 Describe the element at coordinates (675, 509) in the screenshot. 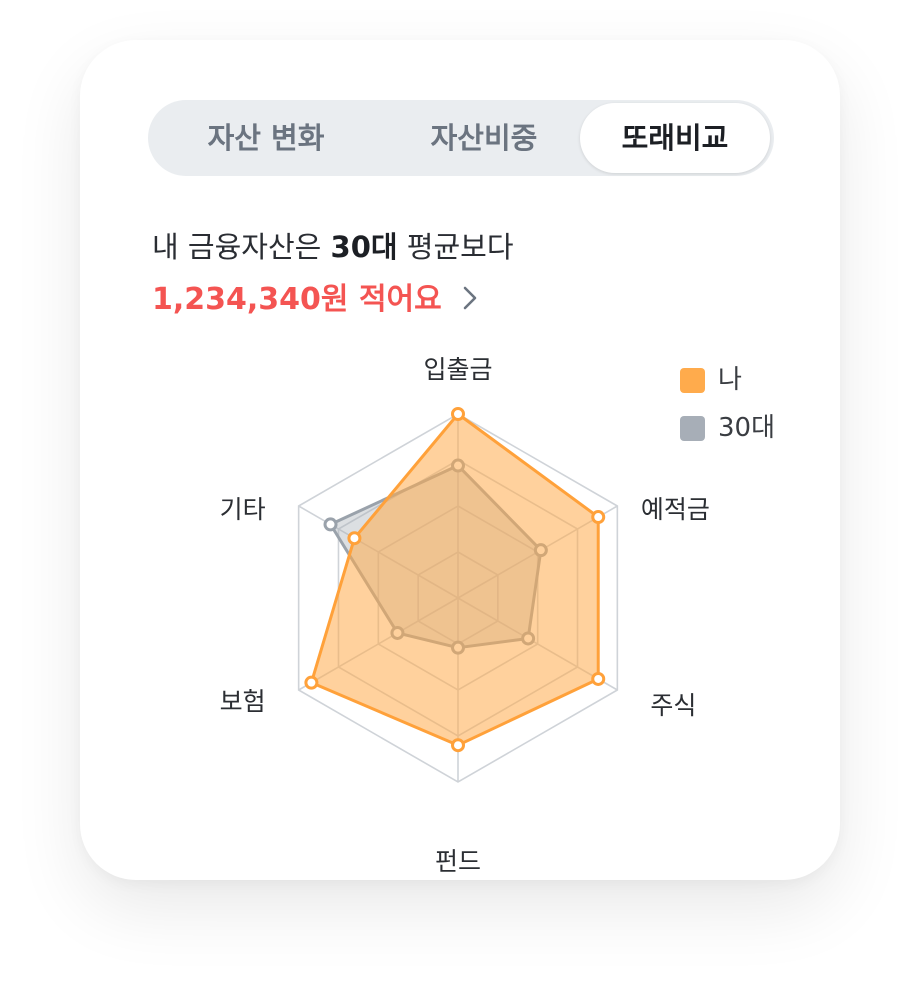

I see `axis-label-1: 예적금` at that location.